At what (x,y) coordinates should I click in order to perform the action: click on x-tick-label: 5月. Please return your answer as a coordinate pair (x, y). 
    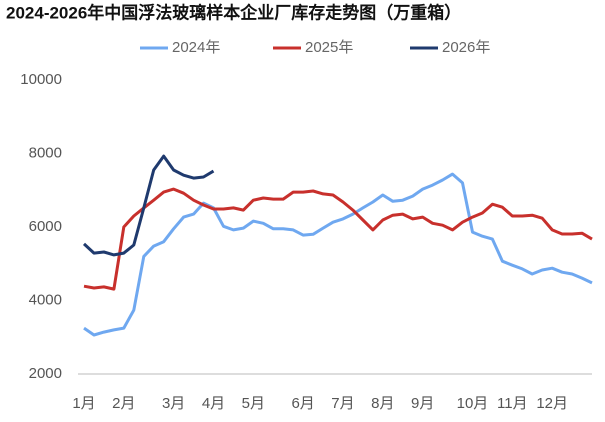
    Looking at the image, I should click on (253, 403).